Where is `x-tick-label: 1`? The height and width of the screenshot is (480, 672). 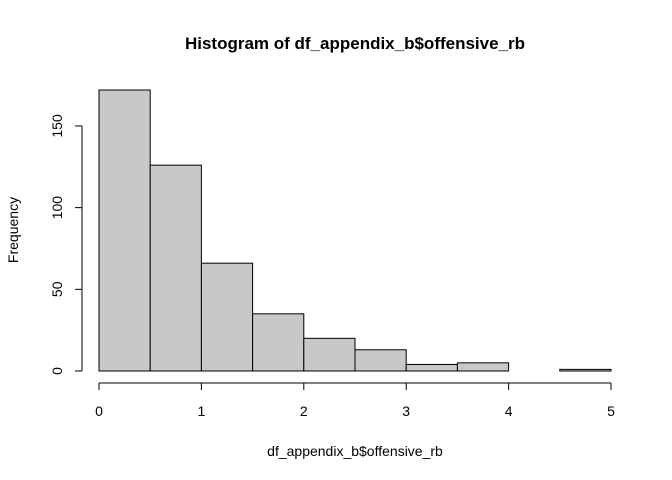
x-tick-label: 1 is located at coordinates (202, 411).